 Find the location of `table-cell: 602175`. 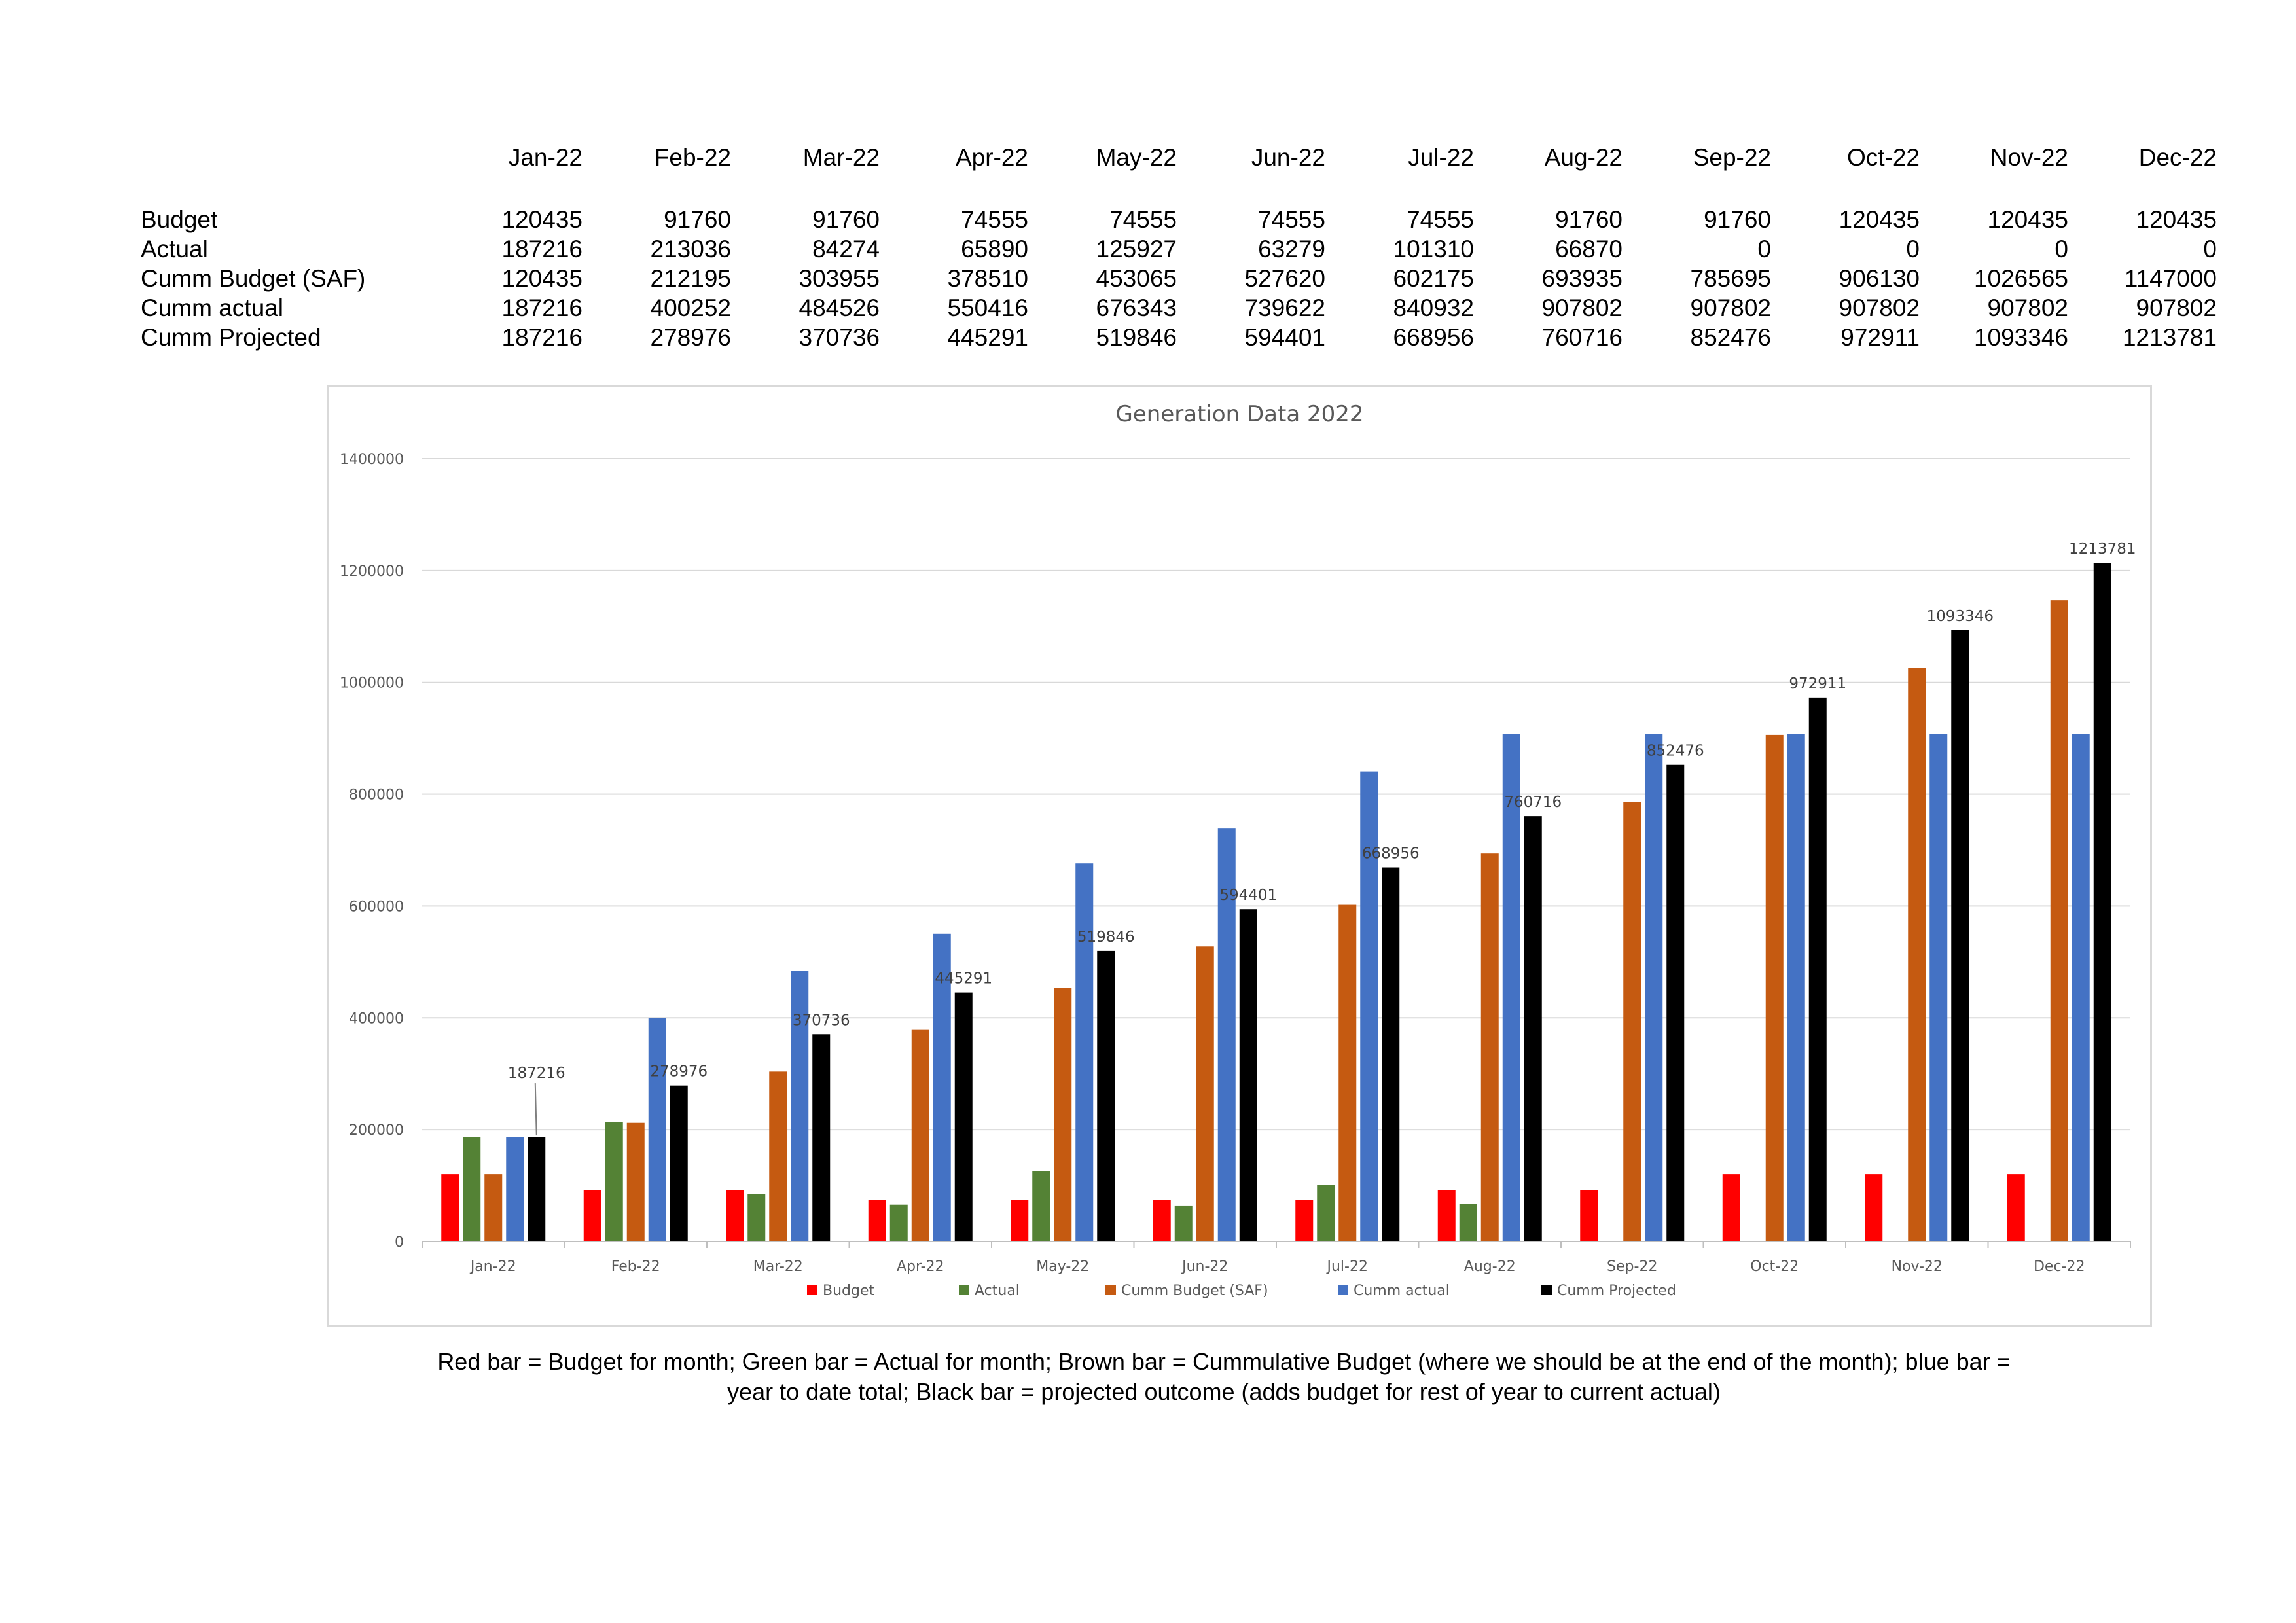

table-cell: 602175 is located at coordinates (1433, 278).